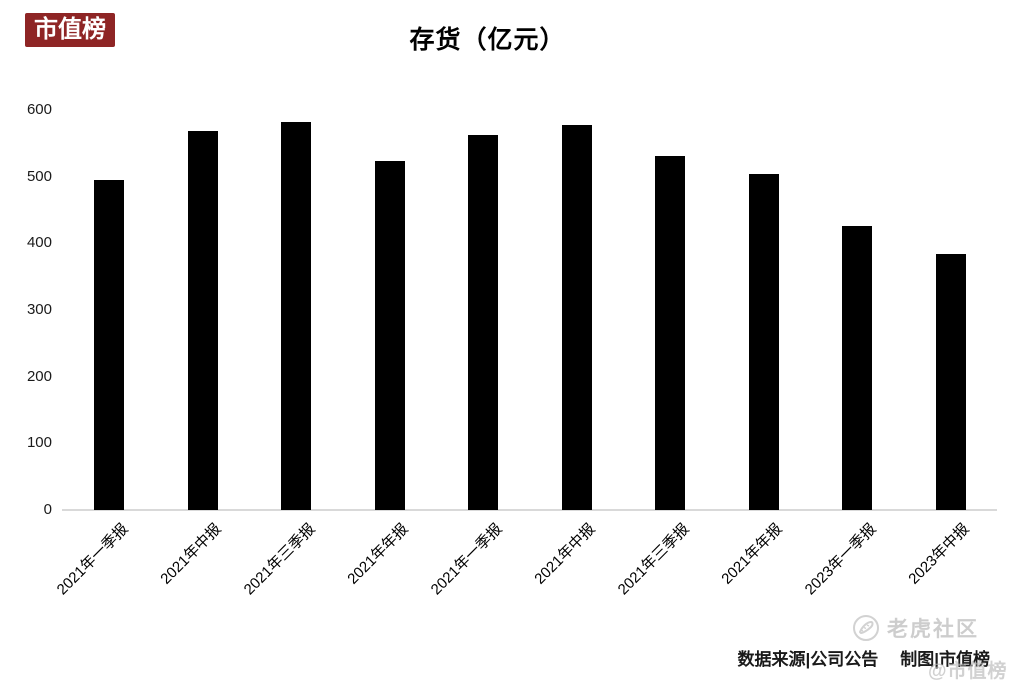  What do you see at coordinates (39, 176) in the screenshot?
I see `y-axis-label: 500` at bounding box center [39, 176].